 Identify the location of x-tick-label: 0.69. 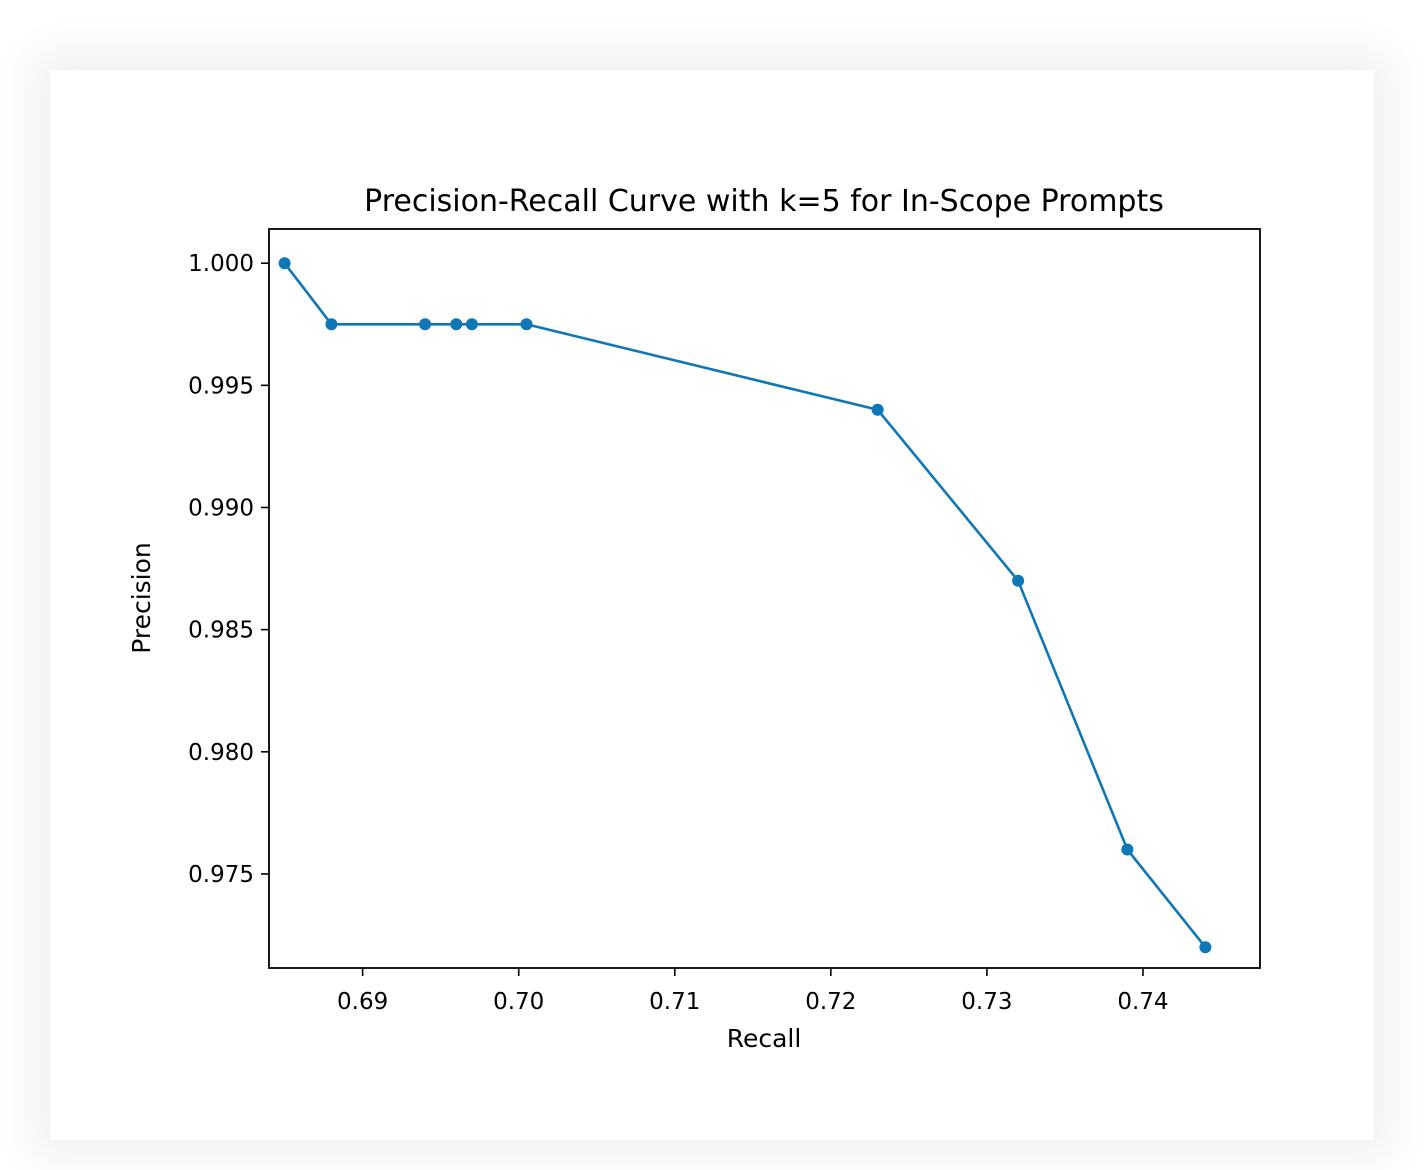
(362, 1002).